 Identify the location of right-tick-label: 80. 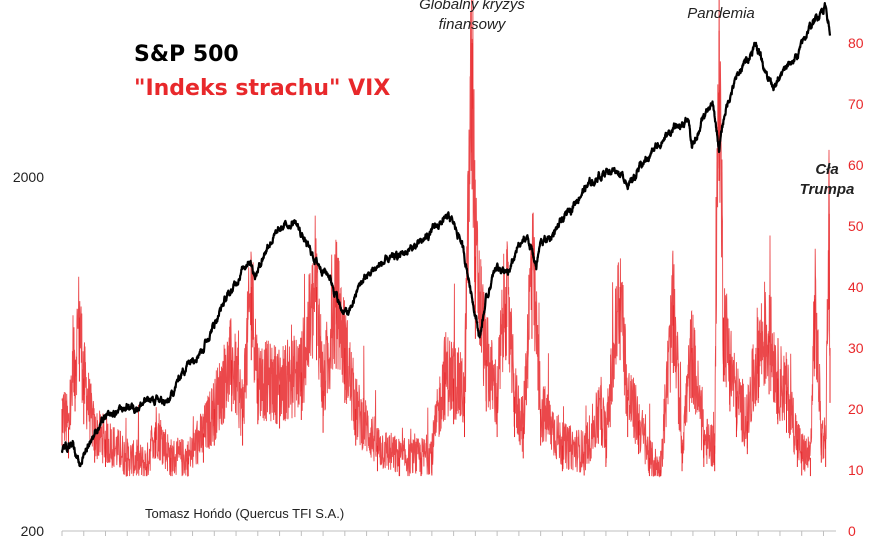
(856, 43).